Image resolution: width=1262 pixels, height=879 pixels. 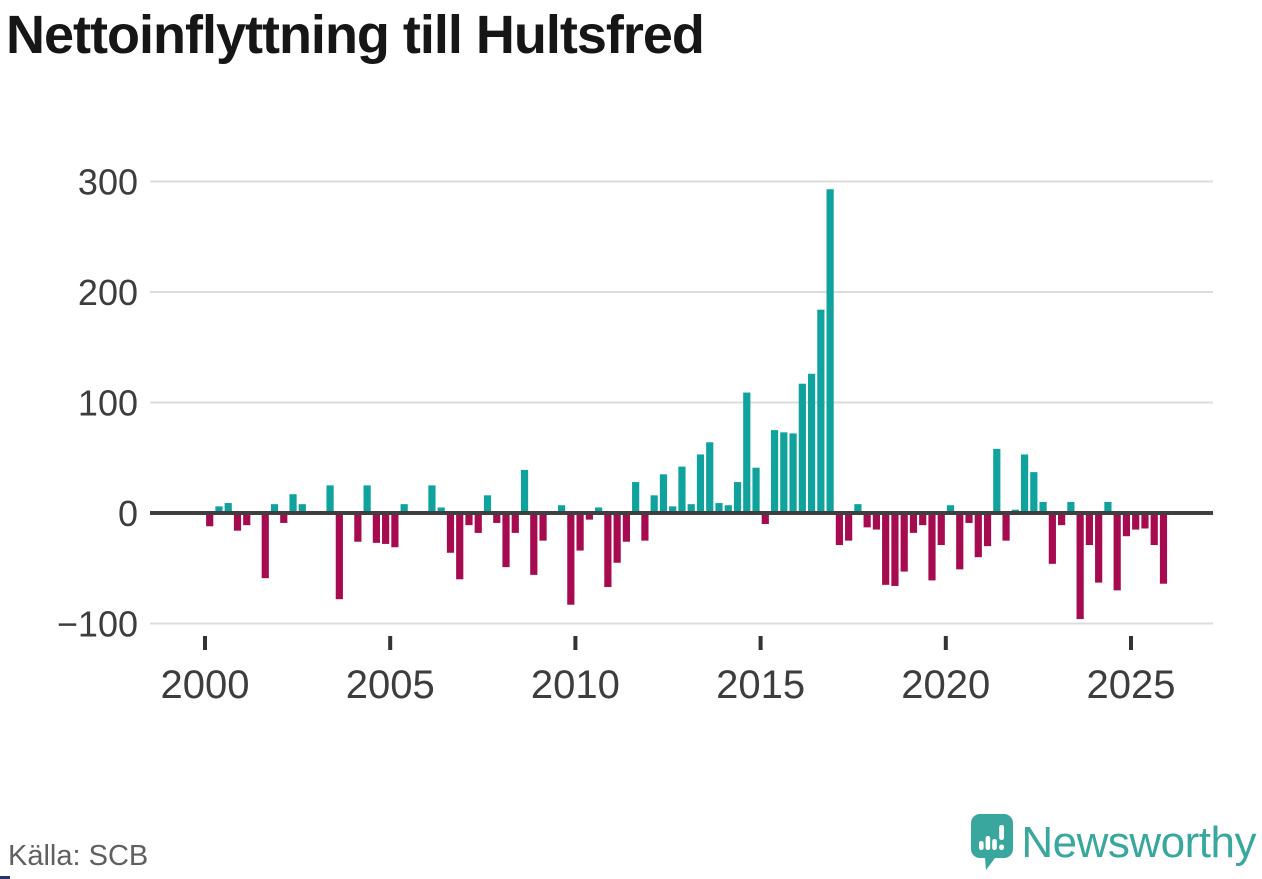 I want to click on x-axis-label: 2005, so click(x=390, y=685).